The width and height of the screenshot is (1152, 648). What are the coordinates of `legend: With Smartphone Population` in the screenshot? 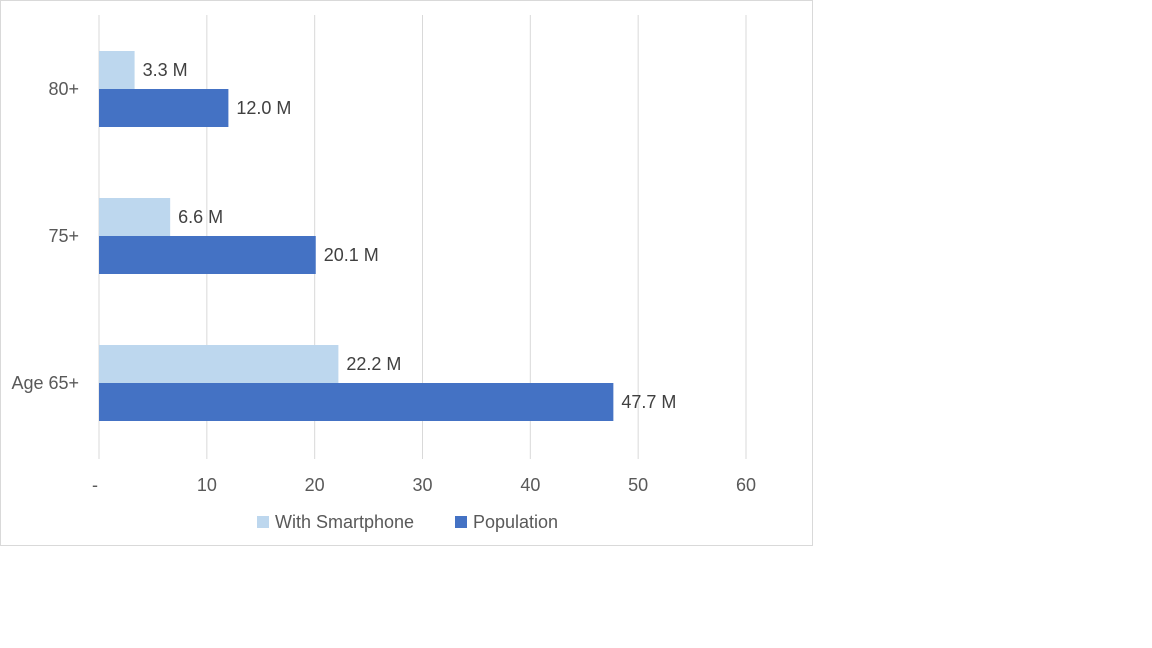 It's located at (407, 522).